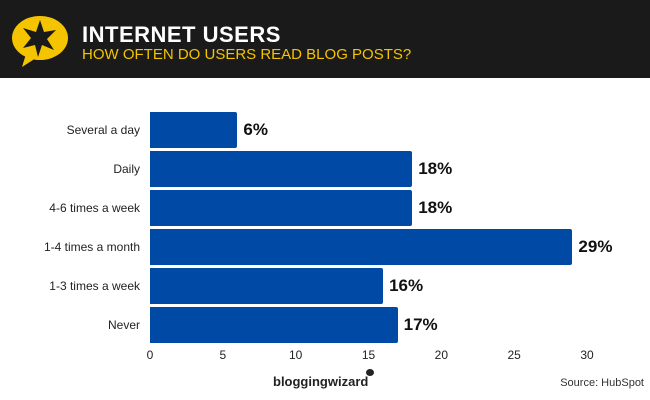 This screenshot has width=650, height=400. What do you see at coordinates (223, 355) in the screenshot?
I see `x-tick-label: 5` at bounding box center [223, 355].